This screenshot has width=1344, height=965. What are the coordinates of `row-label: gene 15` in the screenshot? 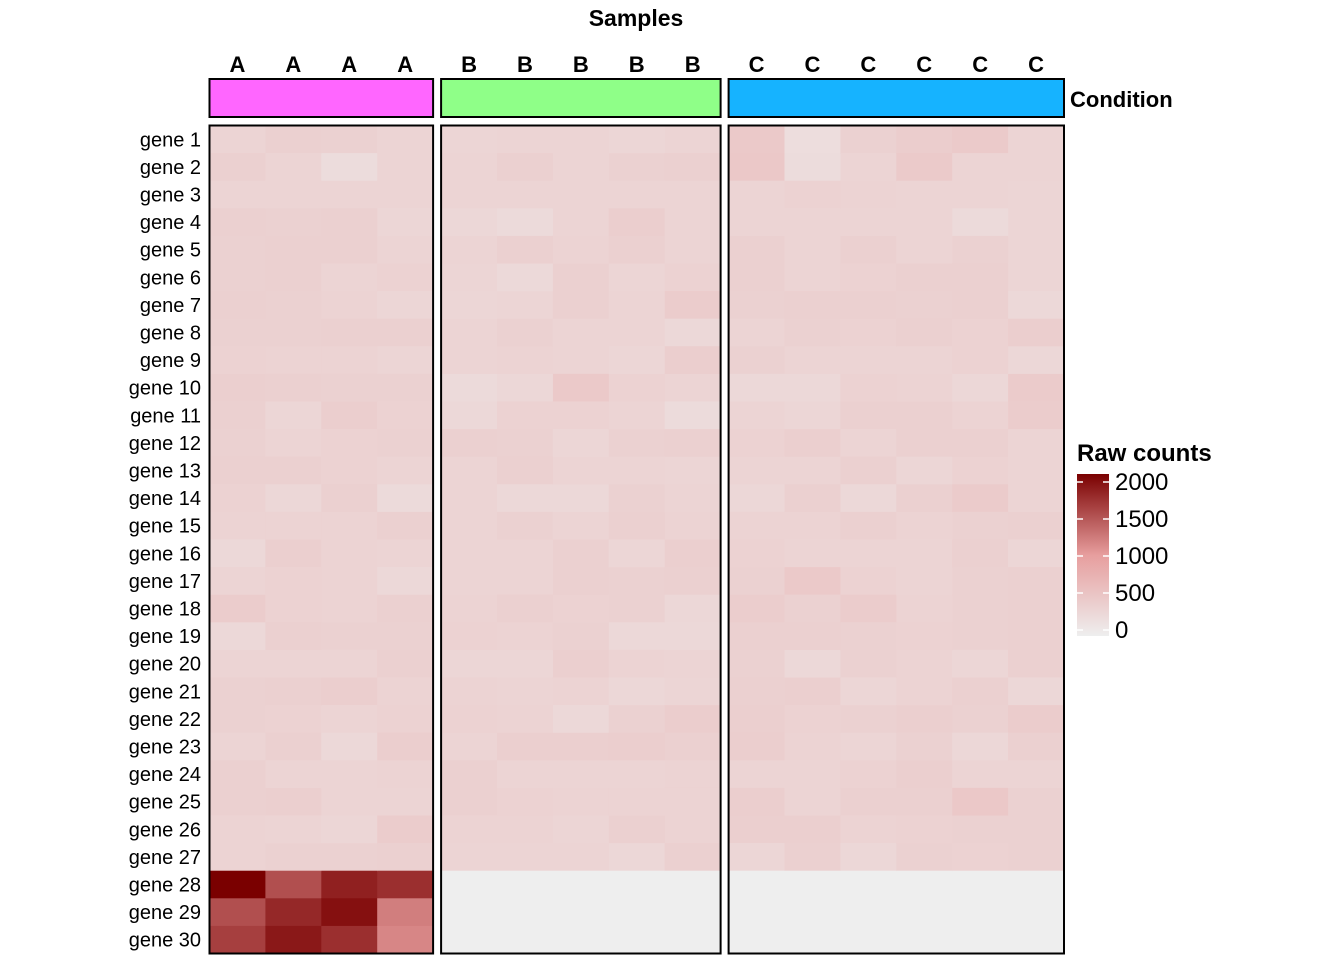 It's located at (165, 527).